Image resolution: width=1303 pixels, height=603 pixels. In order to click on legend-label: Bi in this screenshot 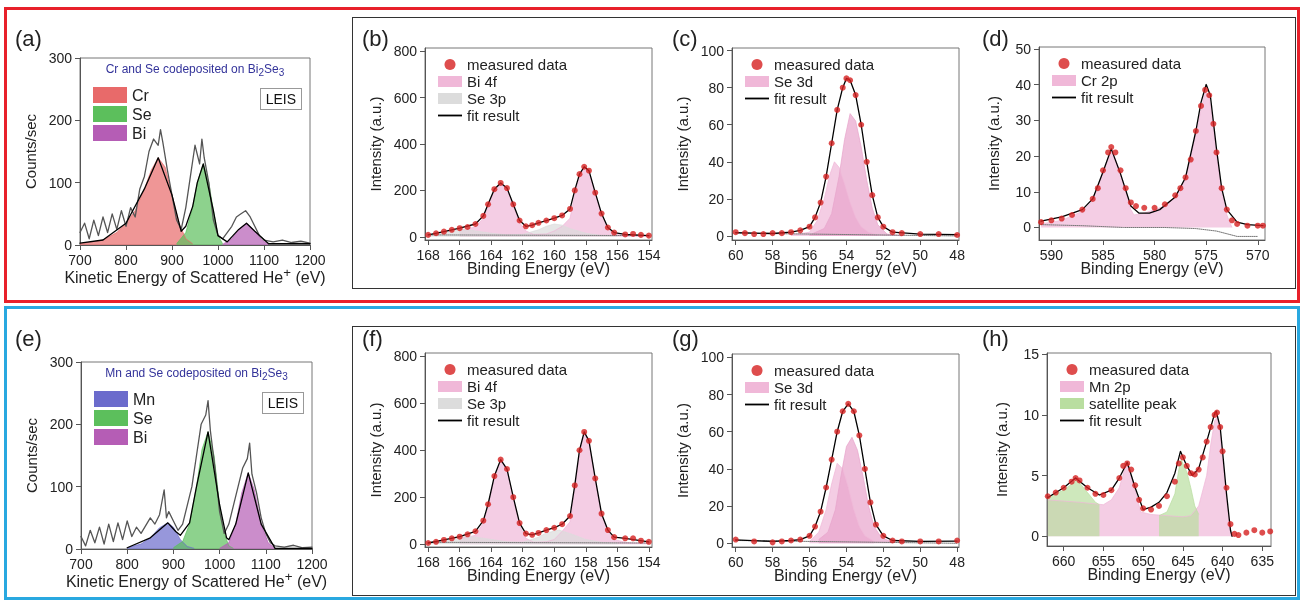, I will do `click(139, 133)`.